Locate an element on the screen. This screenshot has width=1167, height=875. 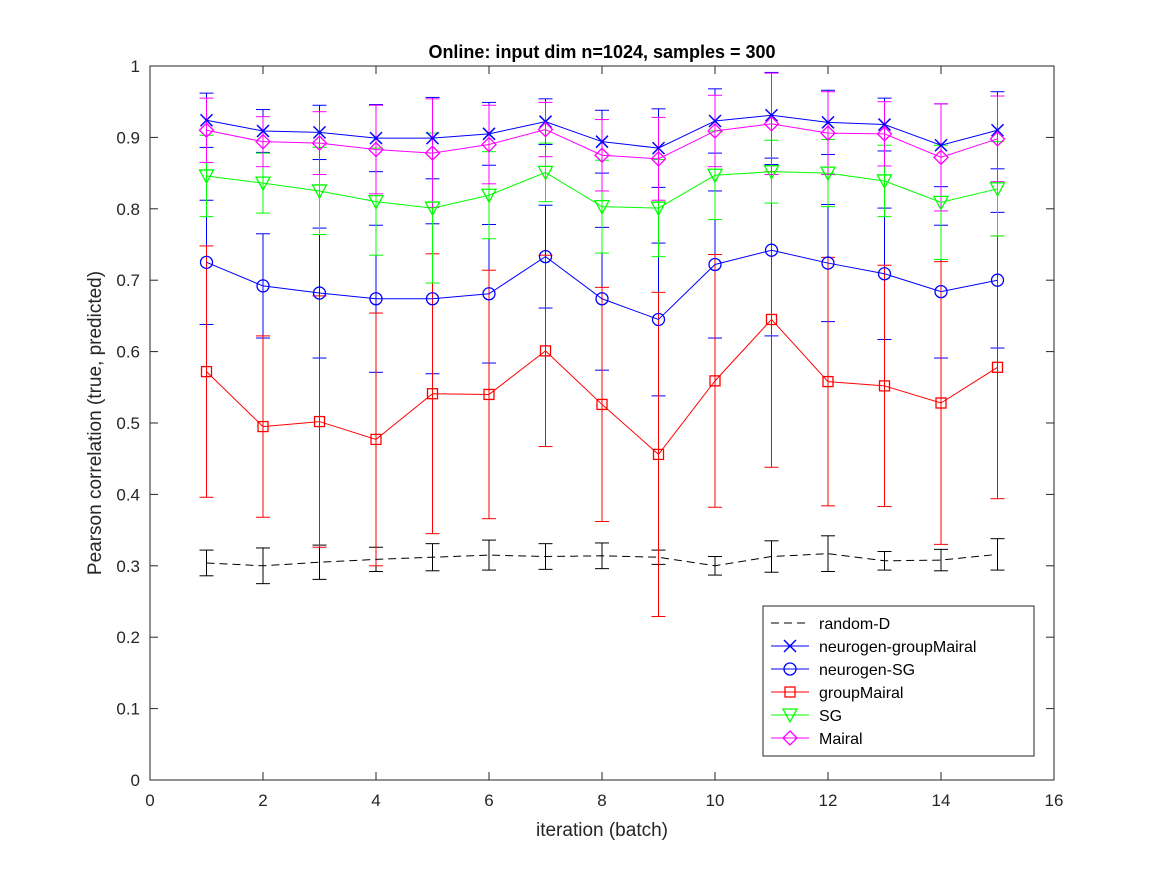
legend-label: neurogen-groupMairal is located at coordinates (897, 647).